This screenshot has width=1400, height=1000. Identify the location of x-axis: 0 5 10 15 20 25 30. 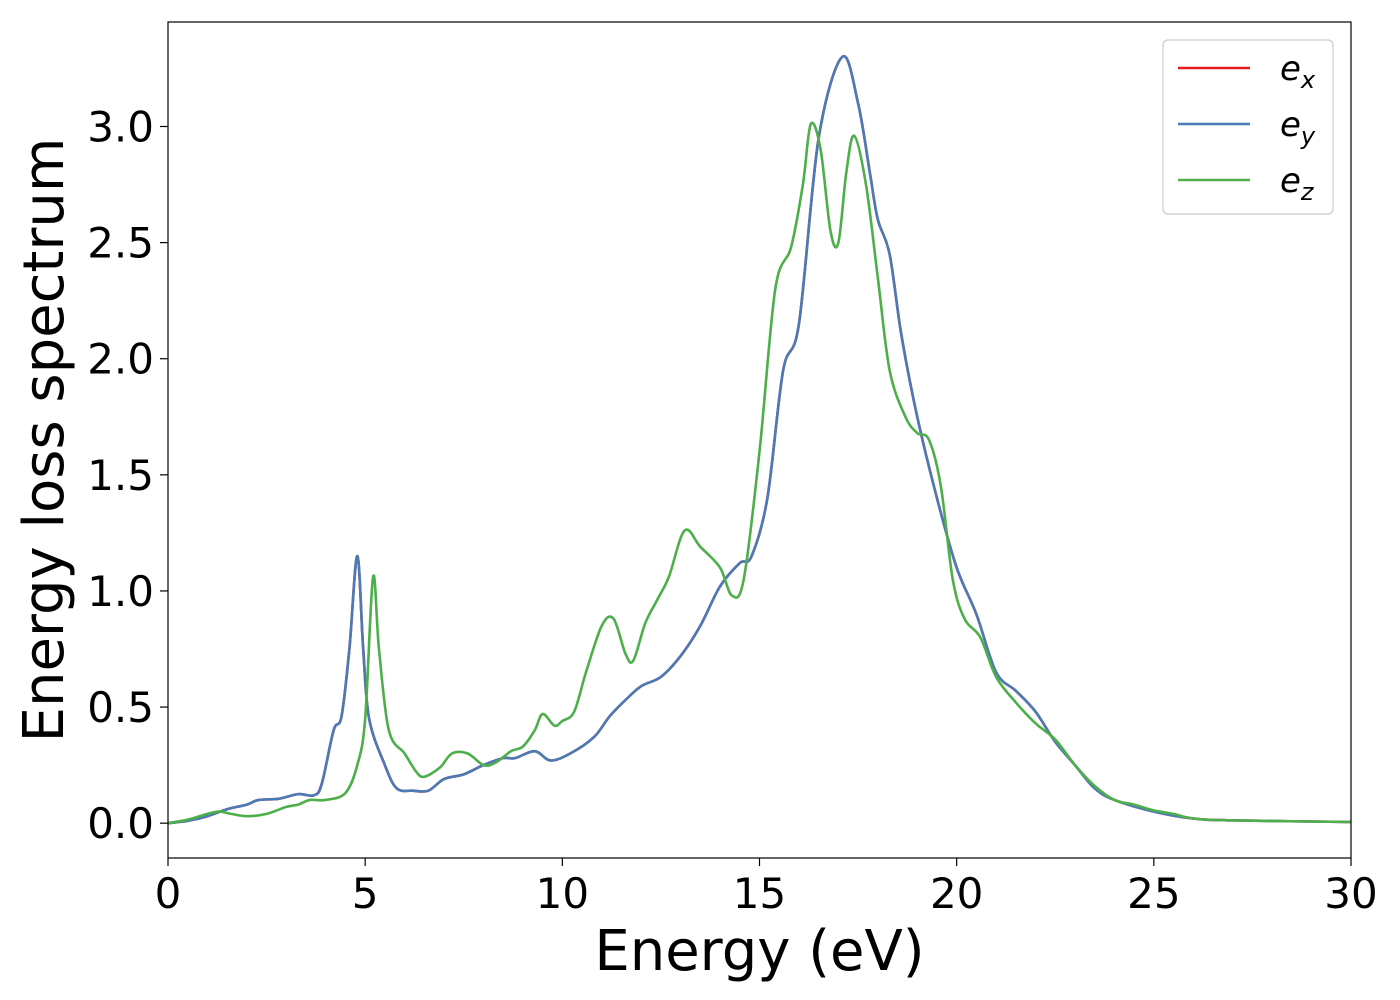
(766, 888).